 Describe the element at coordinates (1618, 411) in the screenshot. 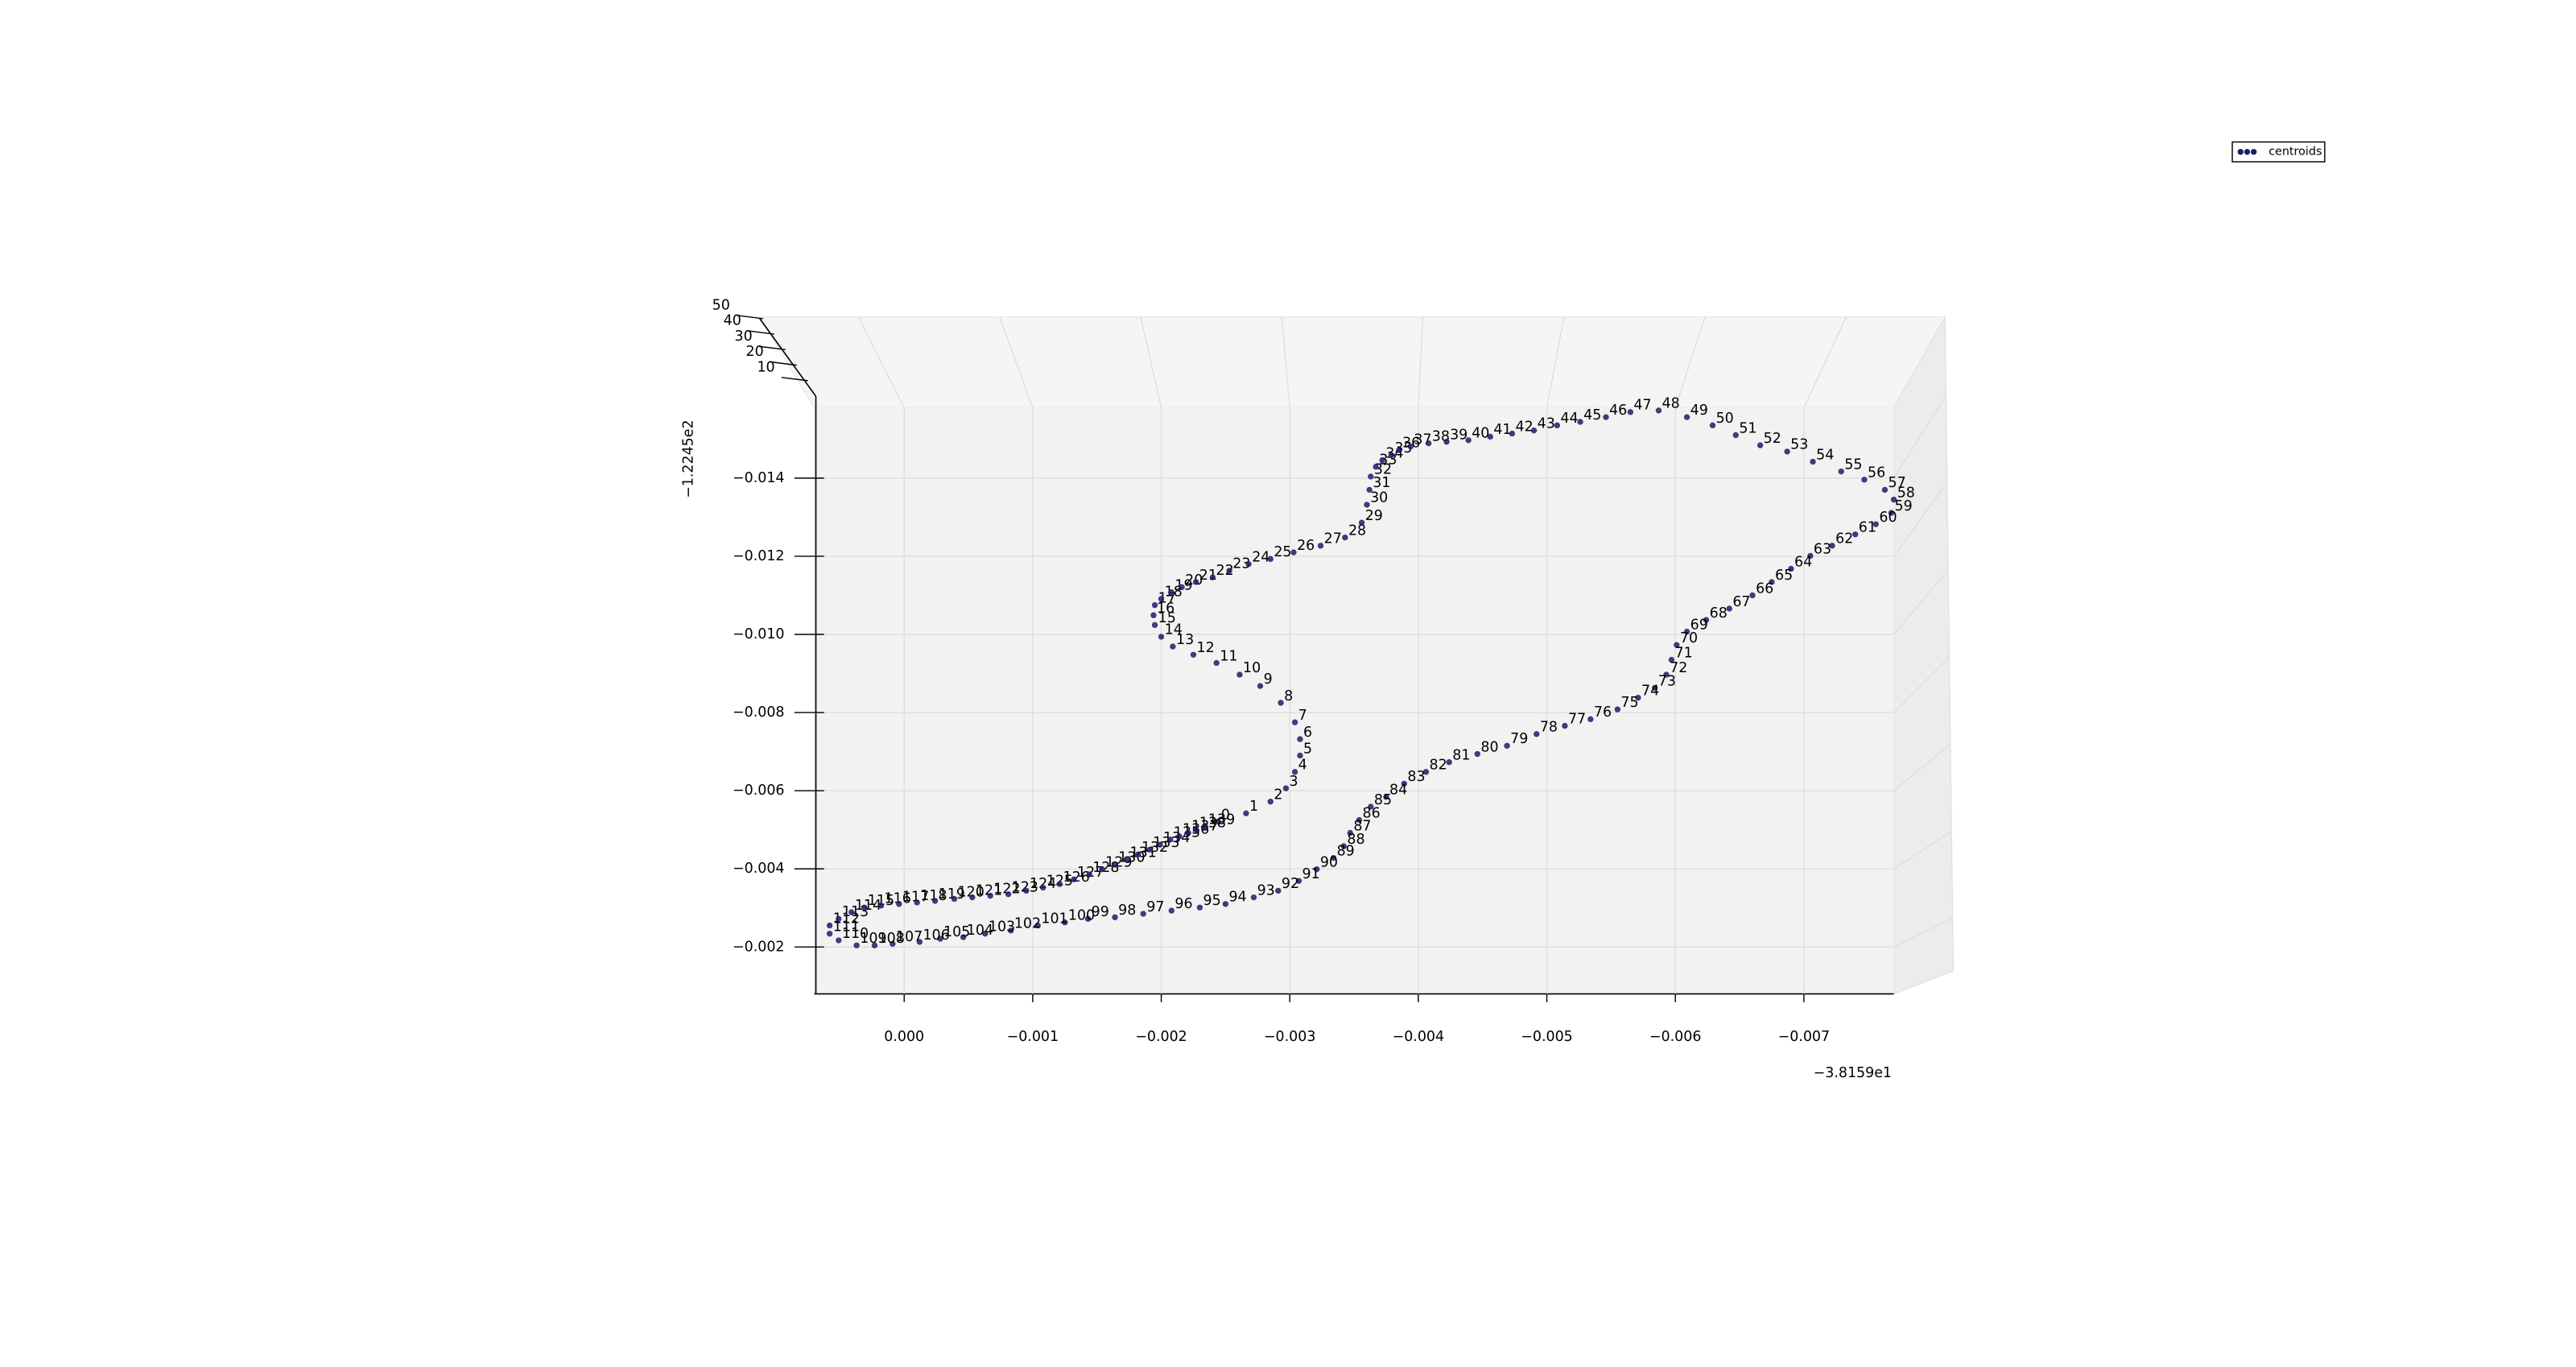

I see `point-label: 46` at that location.